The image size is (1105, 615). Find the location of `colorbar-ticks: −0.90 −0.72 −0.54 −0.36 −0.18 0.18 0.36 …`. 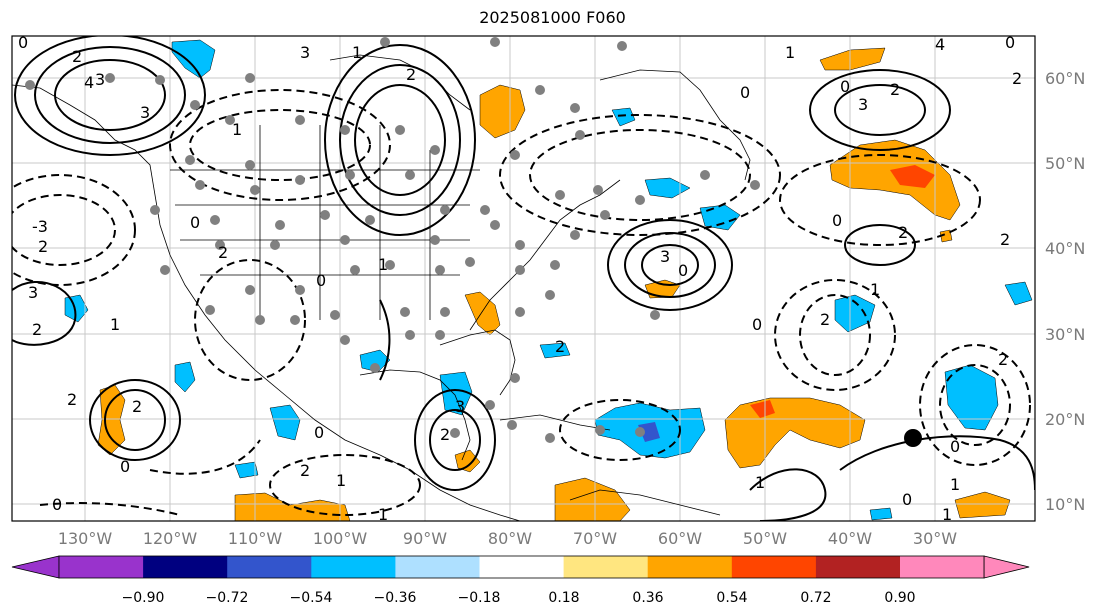

colorbar-ticks: −0.90 −0.72 −0.54 −0.36 −0.18 0.18 0.36 … is located at coordinates (519, 598).